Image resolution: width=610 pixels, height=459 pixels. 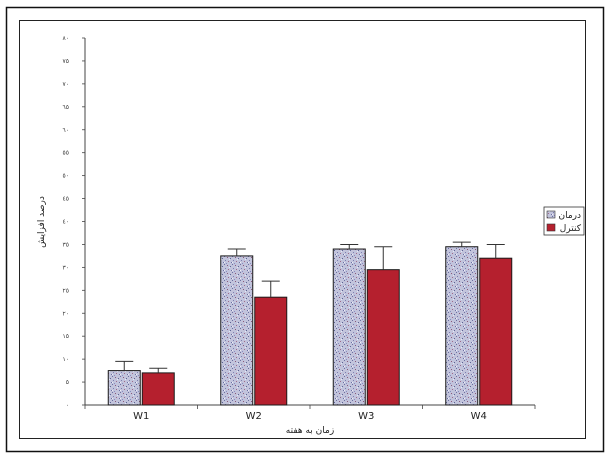 I want to click on legend-swatch-control, so click(x=551, y=227).